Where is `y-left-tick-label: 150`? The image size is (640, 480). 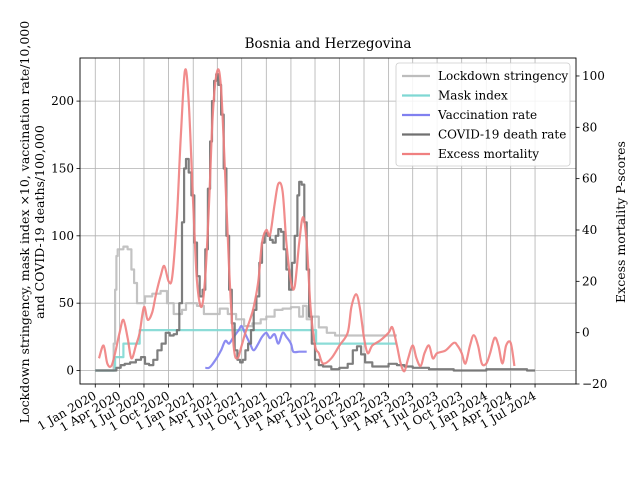
y-left-tick-label: 150 is located at coordinates (62, 168).